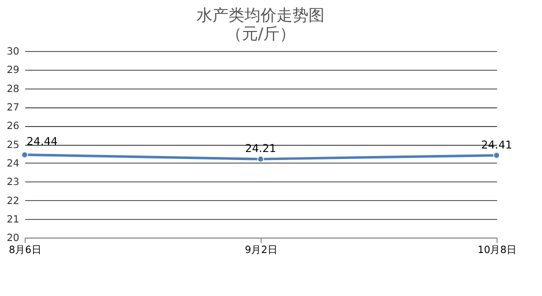 The height and width of the screenshot is (296, 542). Describe the element at coordinates (13, 164) in the screenshot. I see `y-tick-label: 24` at that location.